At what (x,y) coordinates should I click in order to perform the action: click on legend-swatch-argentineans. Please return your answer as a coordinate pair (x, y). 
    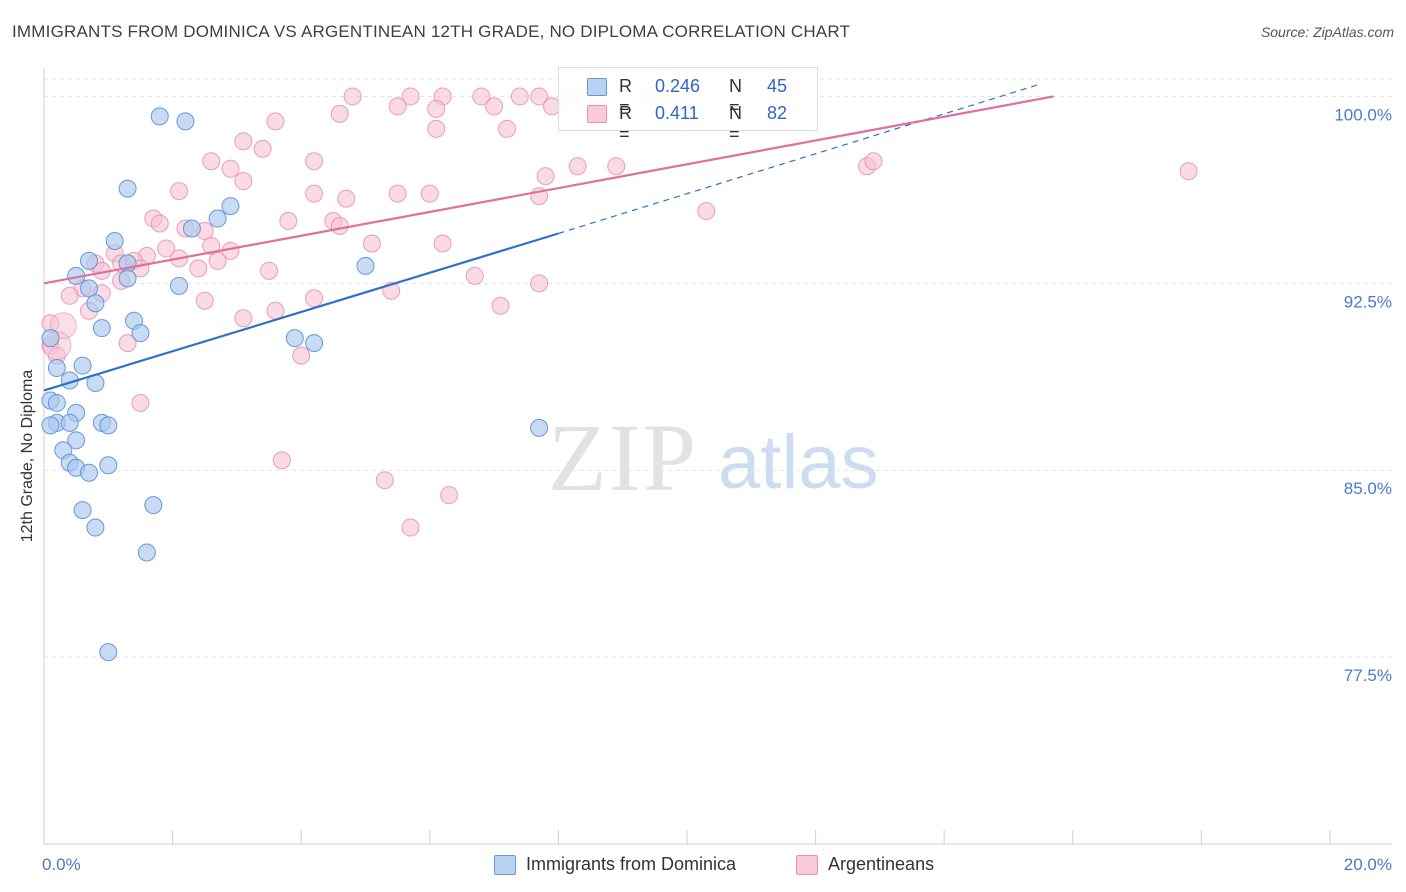
    Looking at the image, I should click on (597, 114).